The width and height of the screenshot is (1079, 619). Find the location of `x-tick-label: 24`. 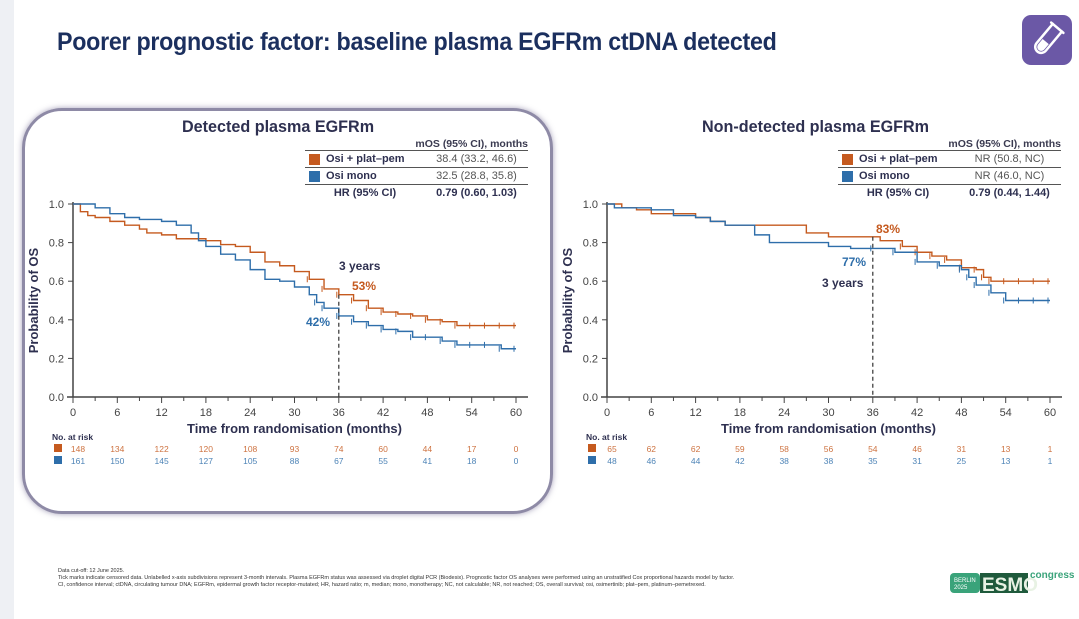

x-tick-label: 24 is located at coordinates (784, 413).